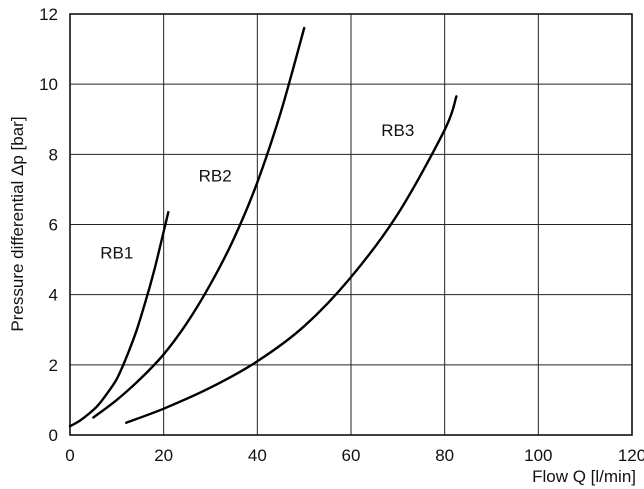  What do you see at coordinates (116, 253) in the screenshot?
I see `series-label-rb1: RB1` at bounding box center [116, 253].